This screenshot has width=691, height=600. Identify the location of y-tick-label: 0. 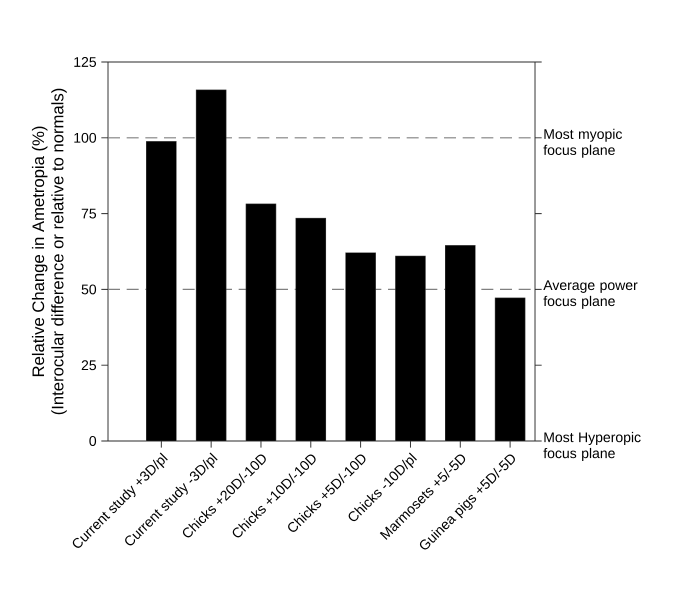
(92, 441).